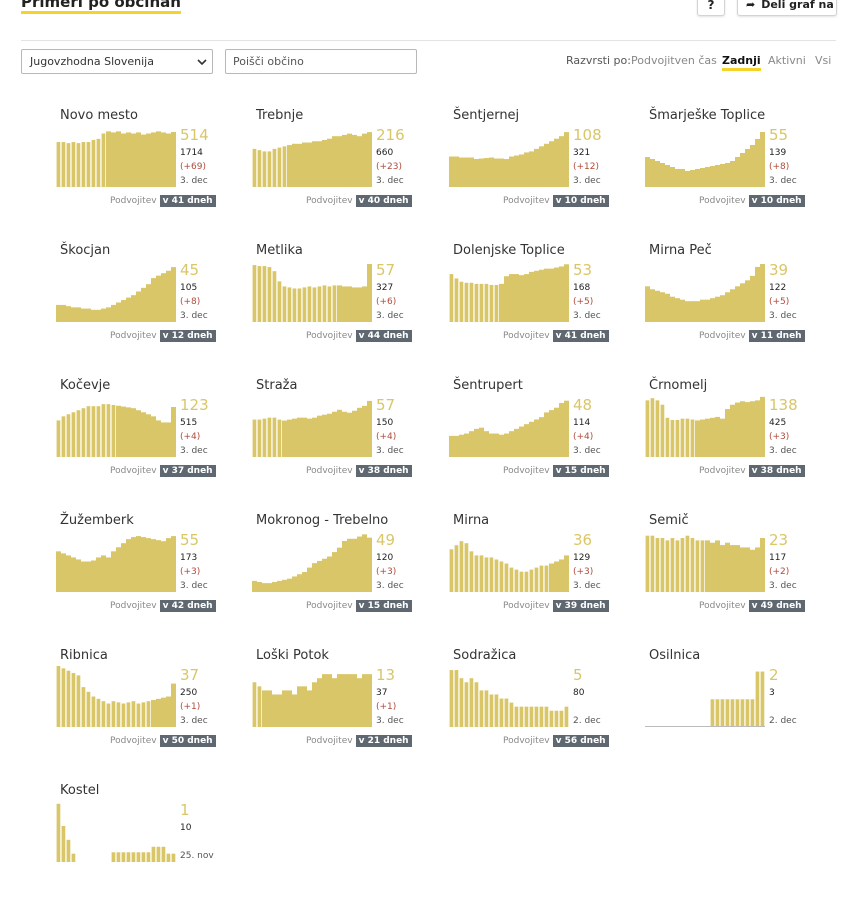 This screenshot has height=901, width=858. What do you see at coordinates (776, 606) in the screenshot?
I see `doubling-badge: v 49 dneh` at bounding box center [776, 606].